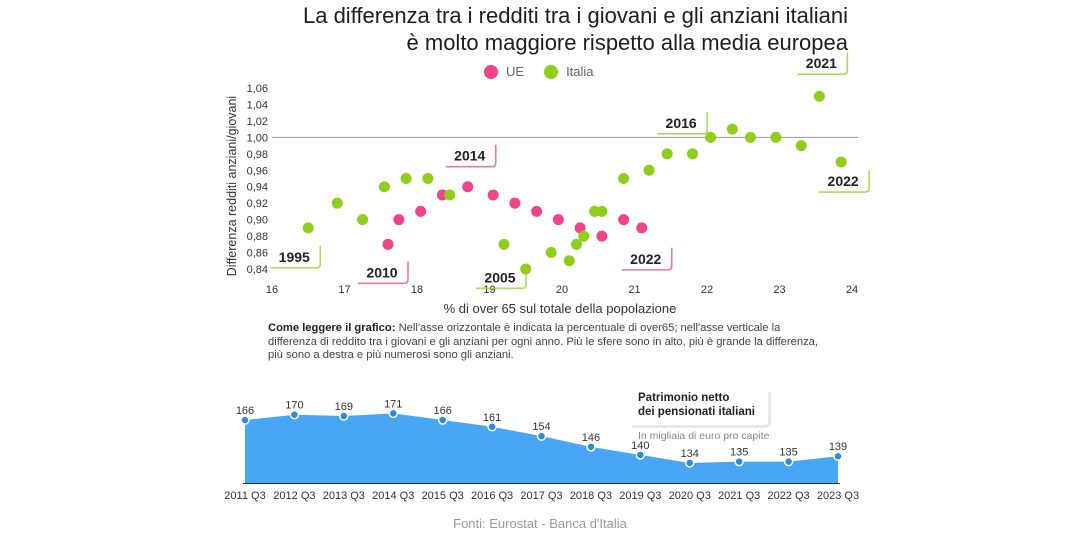  I want to click on area-category-label: 2018 Q3, so click(591, 496).